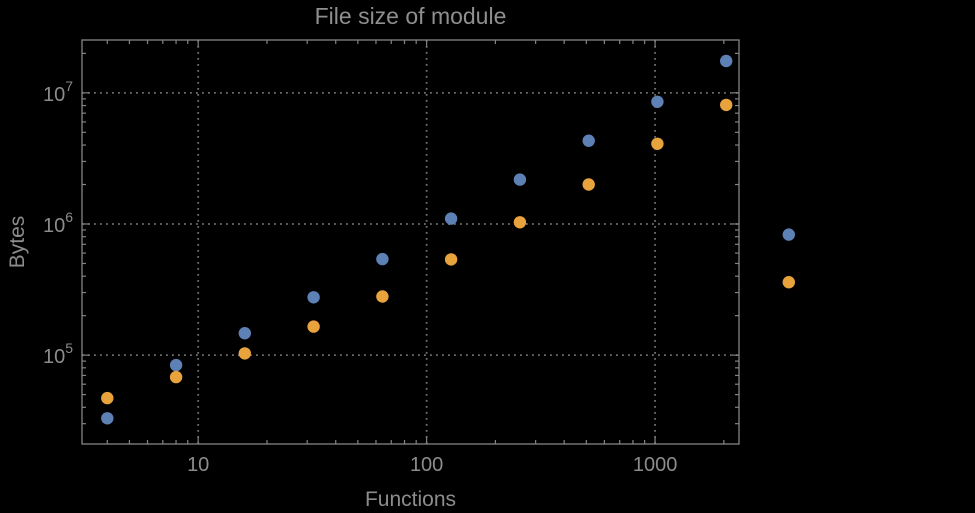  Describe the element at coordinates (58, 92) in the screenshot. I see `y-tick-label: 10⁷` at that location.